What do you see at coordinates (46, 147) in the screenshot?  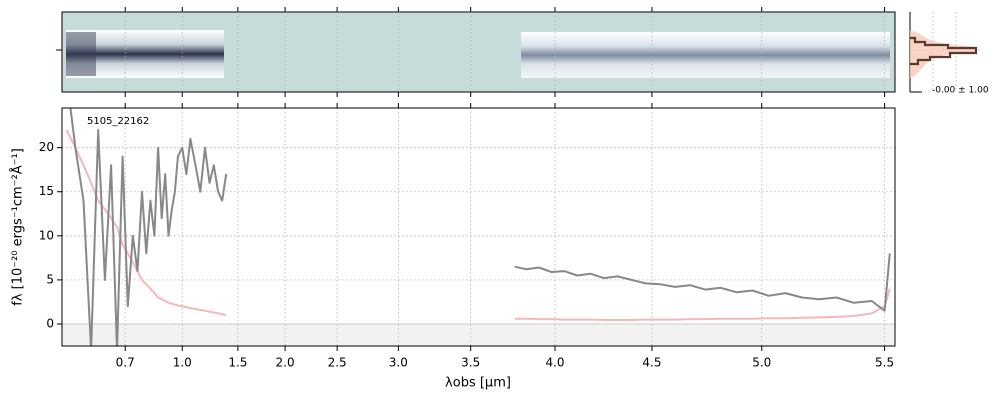 I see `y-tick-label: 20` at bounding box center [46, 147].